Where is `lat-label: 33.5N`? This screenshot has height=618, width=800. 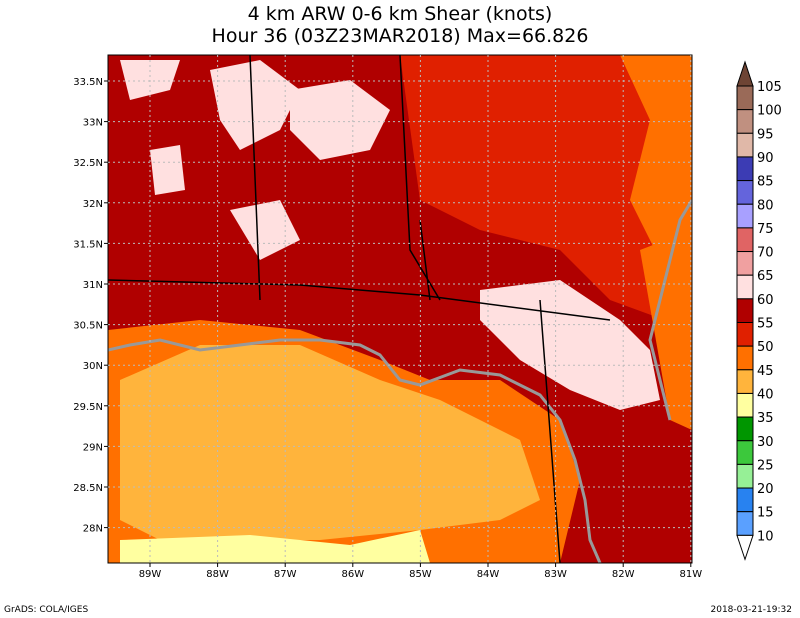 lat-label: 33.5N is located at coordinates (88, 82).